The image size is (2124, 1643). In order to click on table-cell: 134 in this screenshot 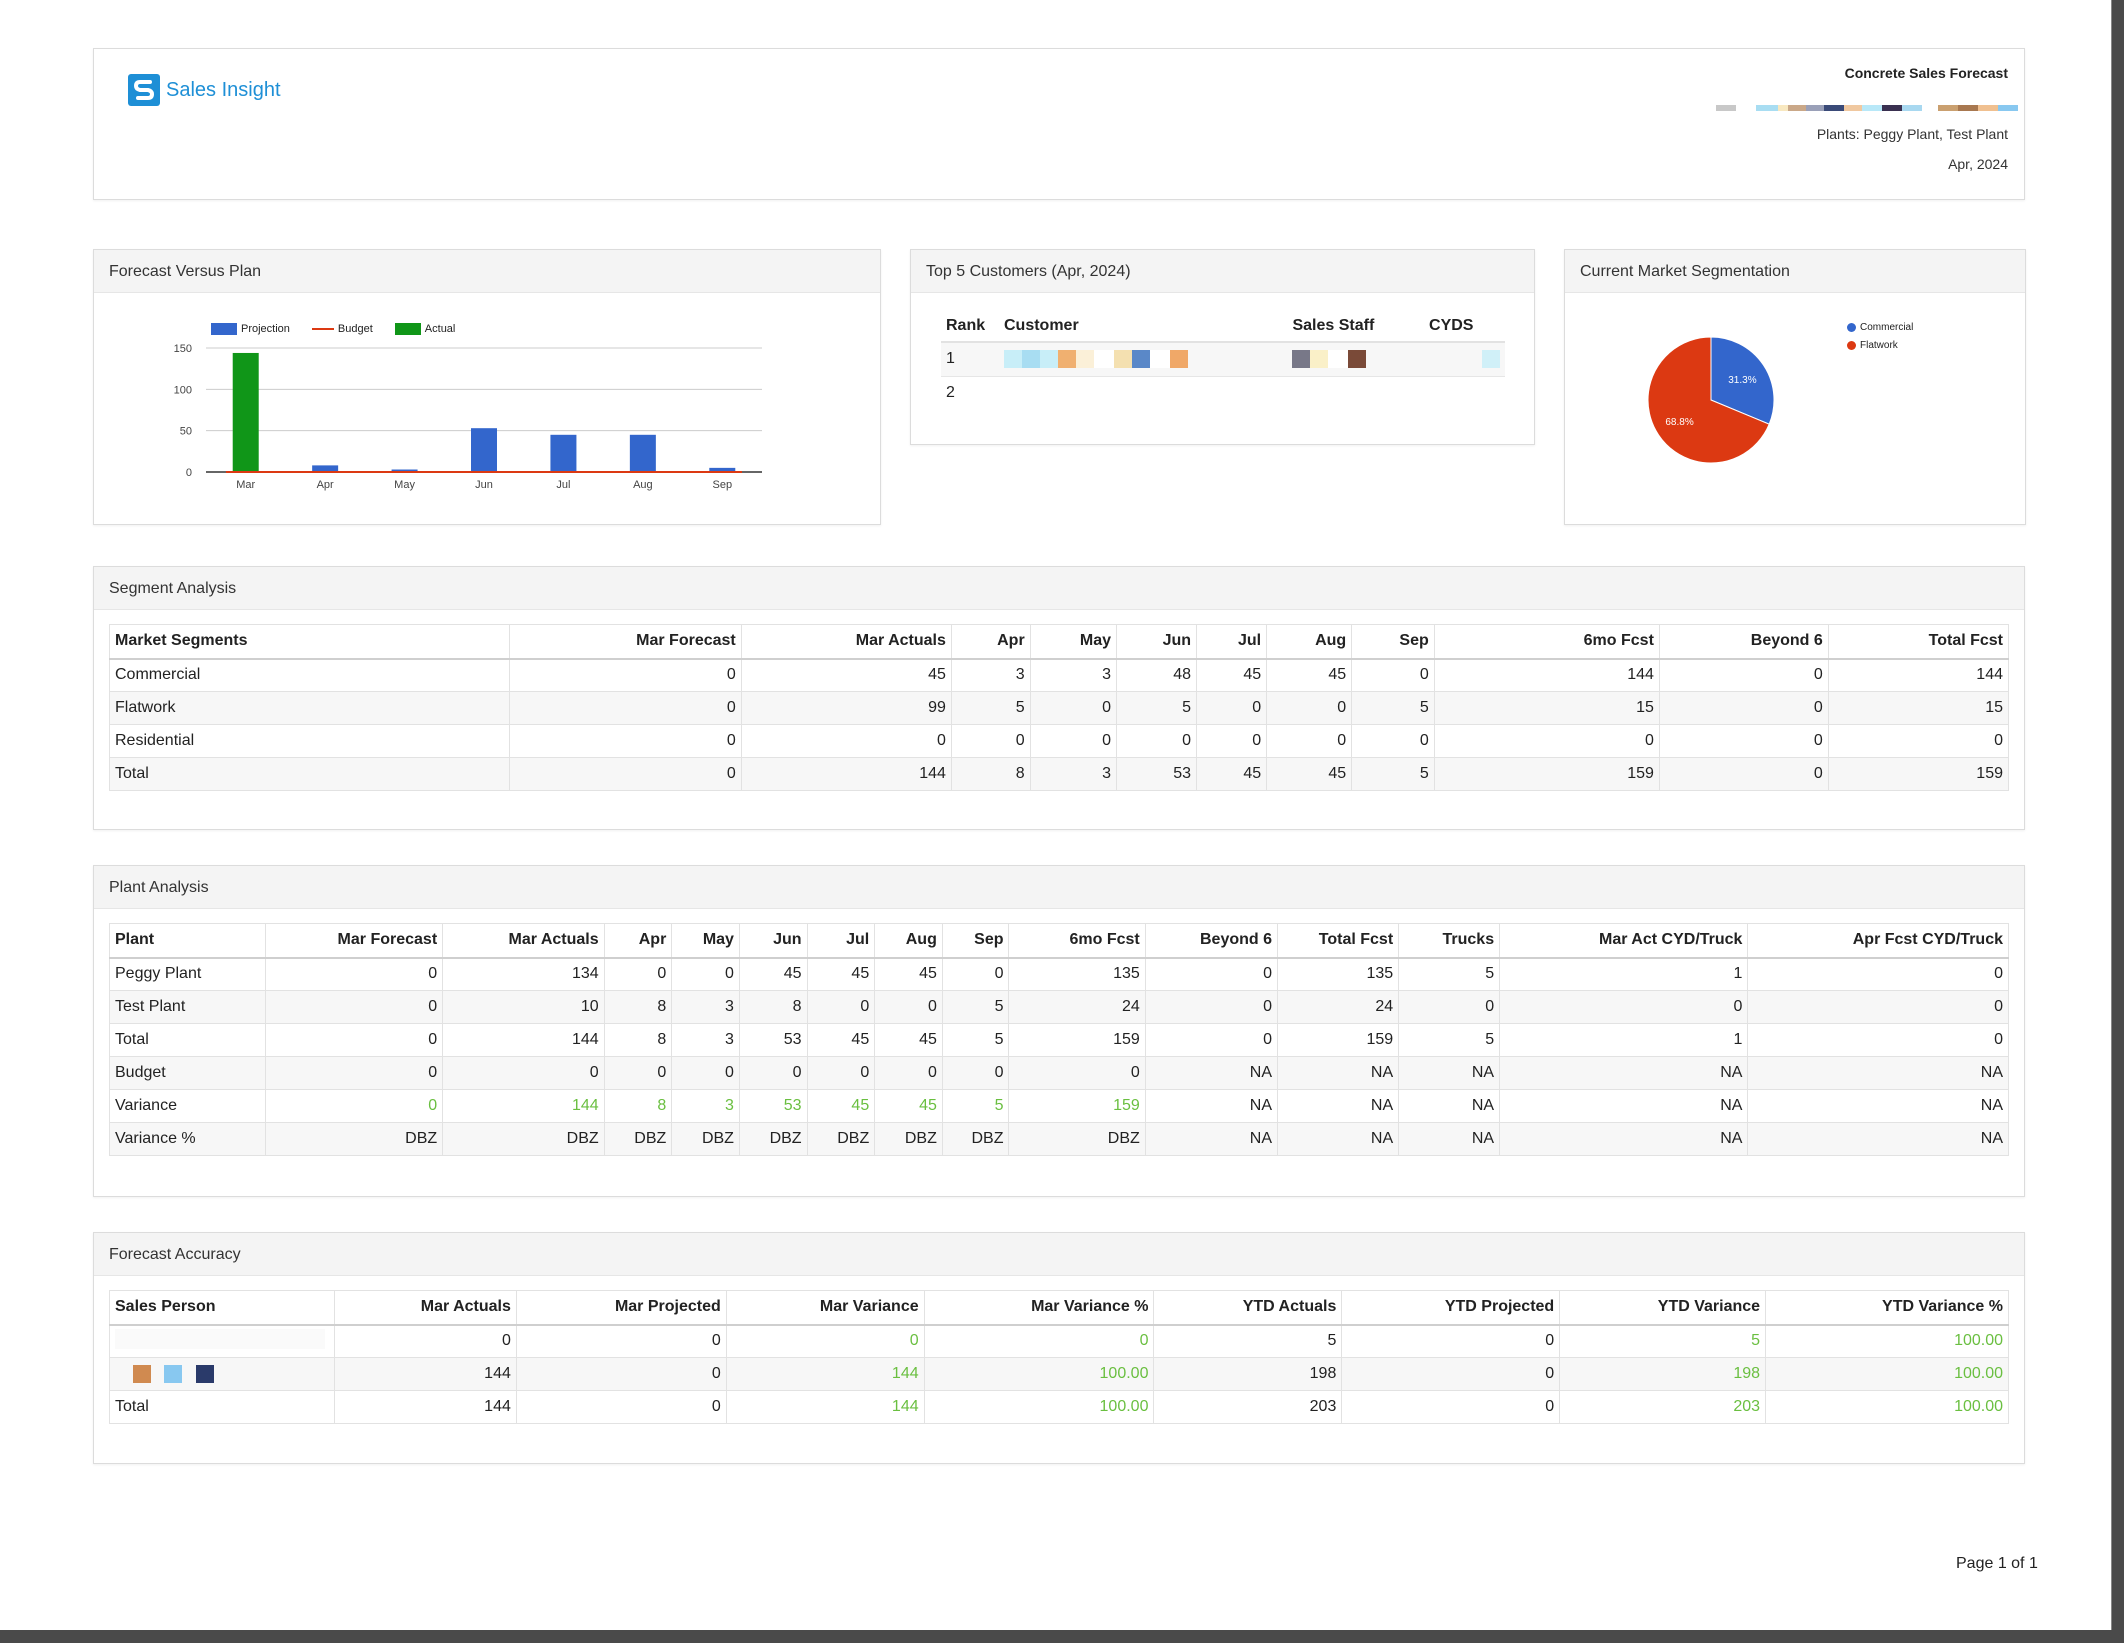, I will do `click(523, 974)`.